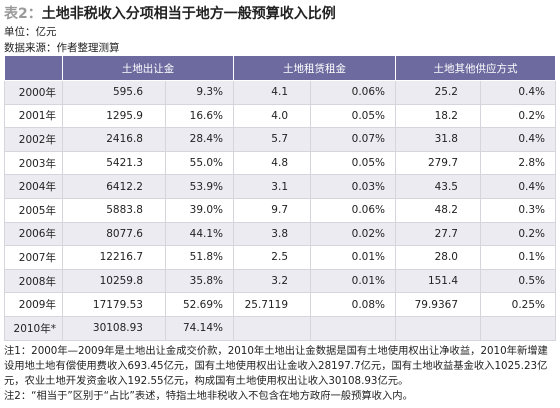 The width and height of the screenshot is (560, 408). I want to click on table-cell: 17179.53, so click(114, 304).